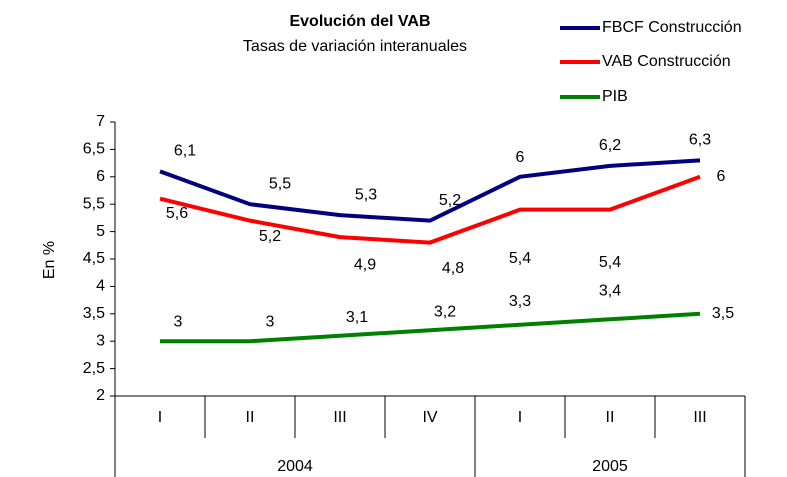 Image resolution: width=787 pixels, height=477 pixels. I want to click on data-label: 5,5, so click(280, 183).